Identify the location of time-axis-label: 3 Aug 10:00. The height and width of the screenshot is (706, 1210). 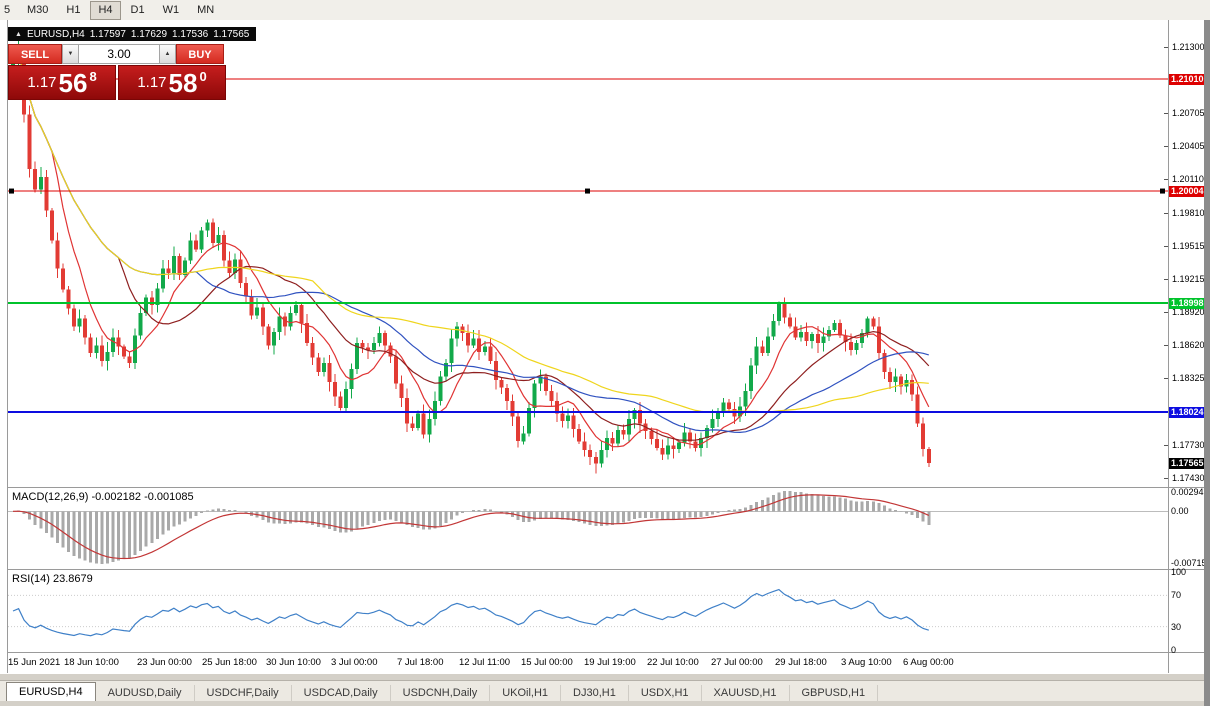
(866, 662).